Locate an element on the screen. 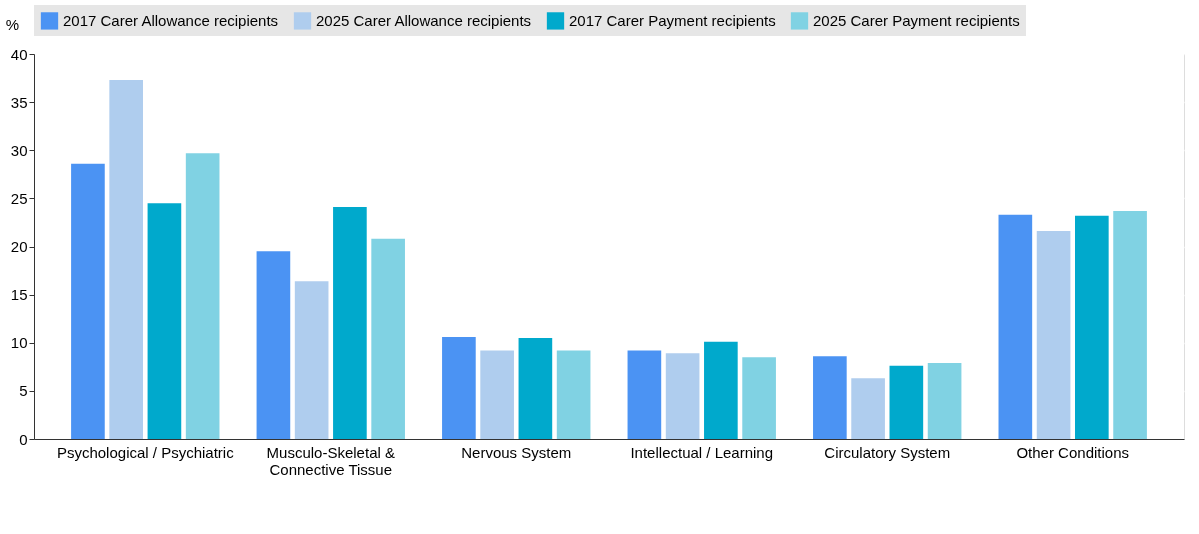 Image resolution: width=1199 pixels, height=534 pixels. y-tick-label: 25 is located at coordinates (19, 198).